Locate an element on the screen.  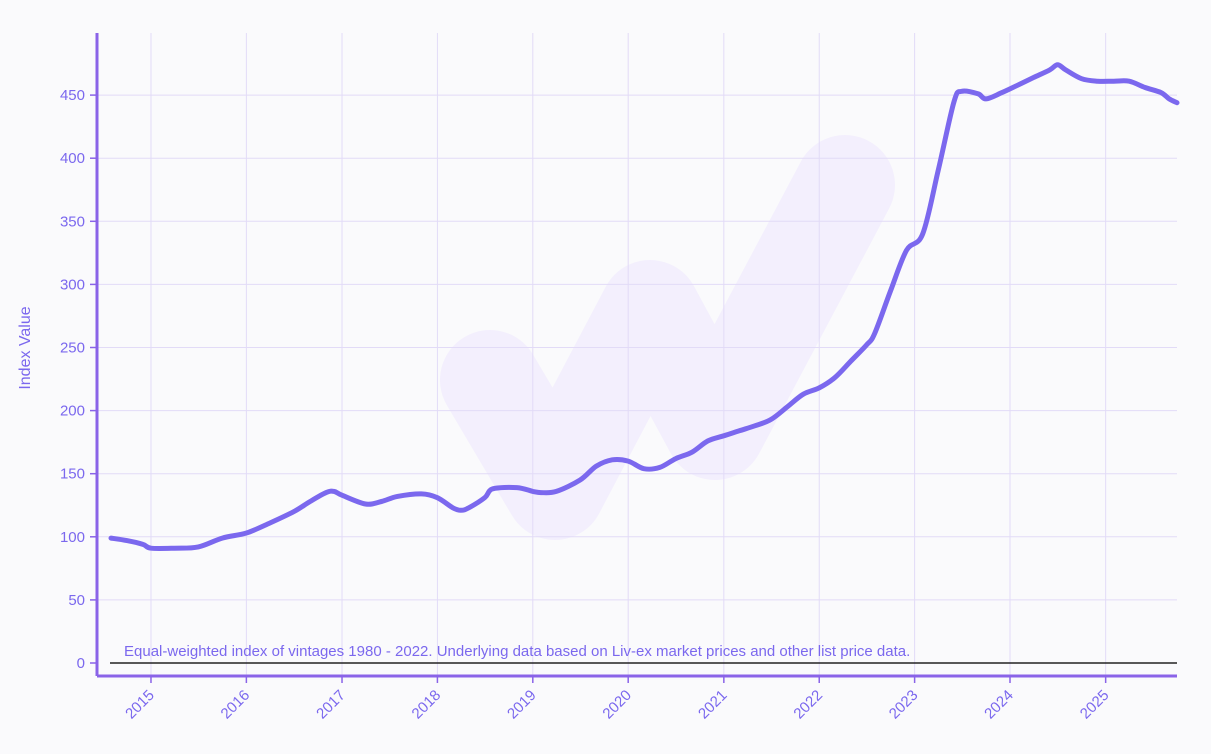
x-tick-label: 2022 is located at coordinates (808, 705).